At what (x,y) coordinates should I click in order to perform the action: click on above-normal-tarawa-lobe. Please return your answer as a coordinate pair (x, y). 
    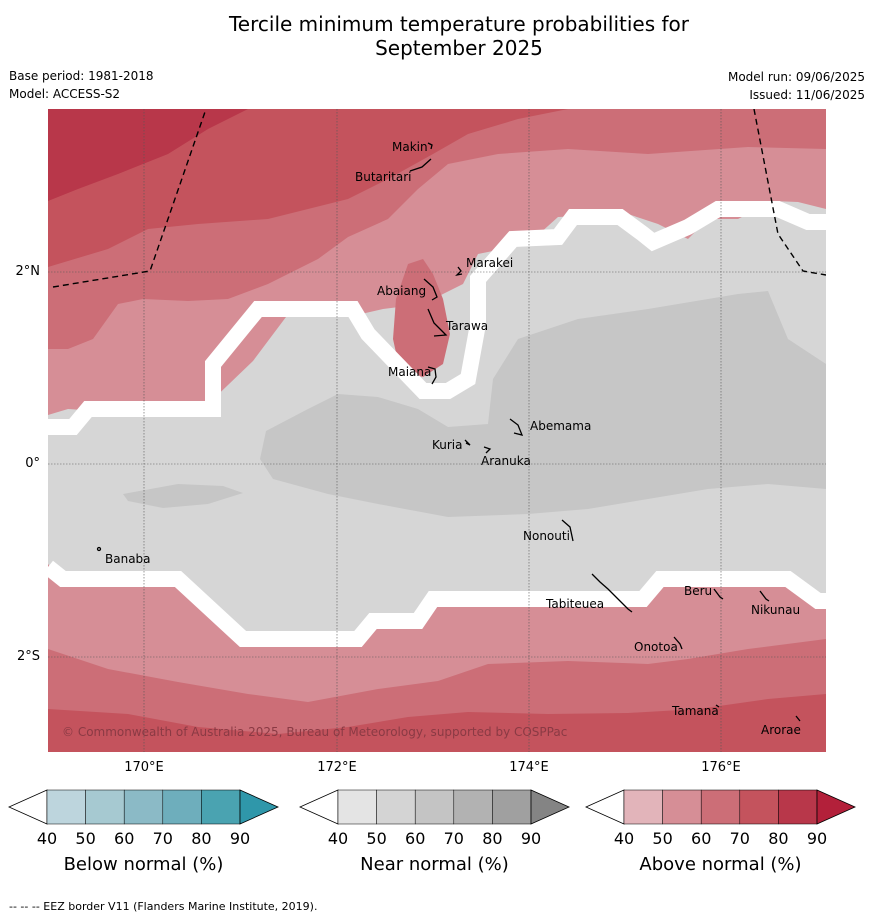
    Looking at the image, I should click on (421, 318).